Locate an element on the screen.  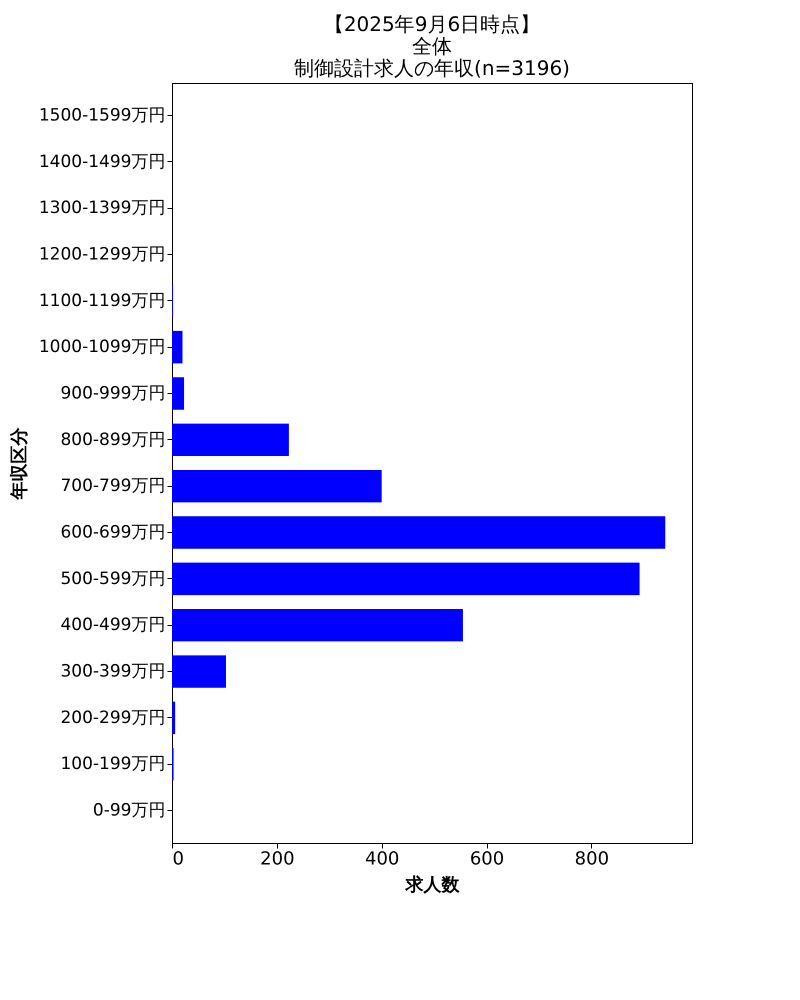
y-axis-title: 年収区分 is located at coordinates (19, 463).